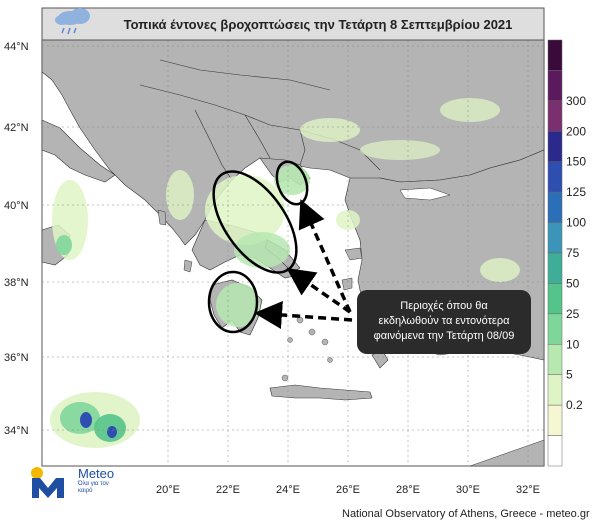 This screenshot has width=609, height=531. I want to click on callout-line: Περιοχές όπου θα, so click(444, 306).